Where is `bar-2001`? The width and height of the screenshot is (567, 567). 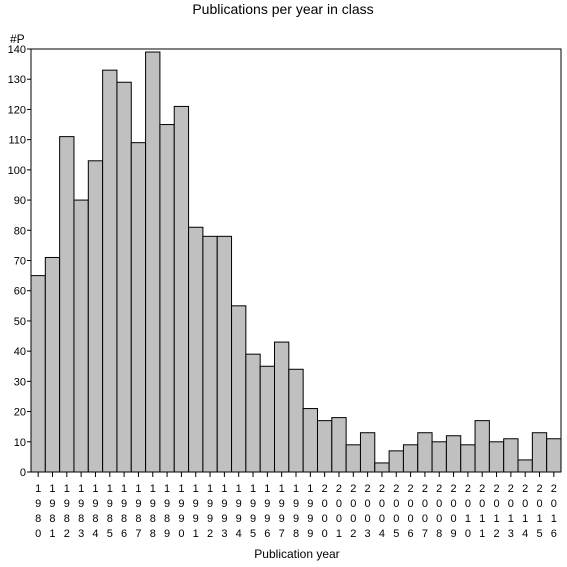 bar-2001 is located at coordinates (339, 445).